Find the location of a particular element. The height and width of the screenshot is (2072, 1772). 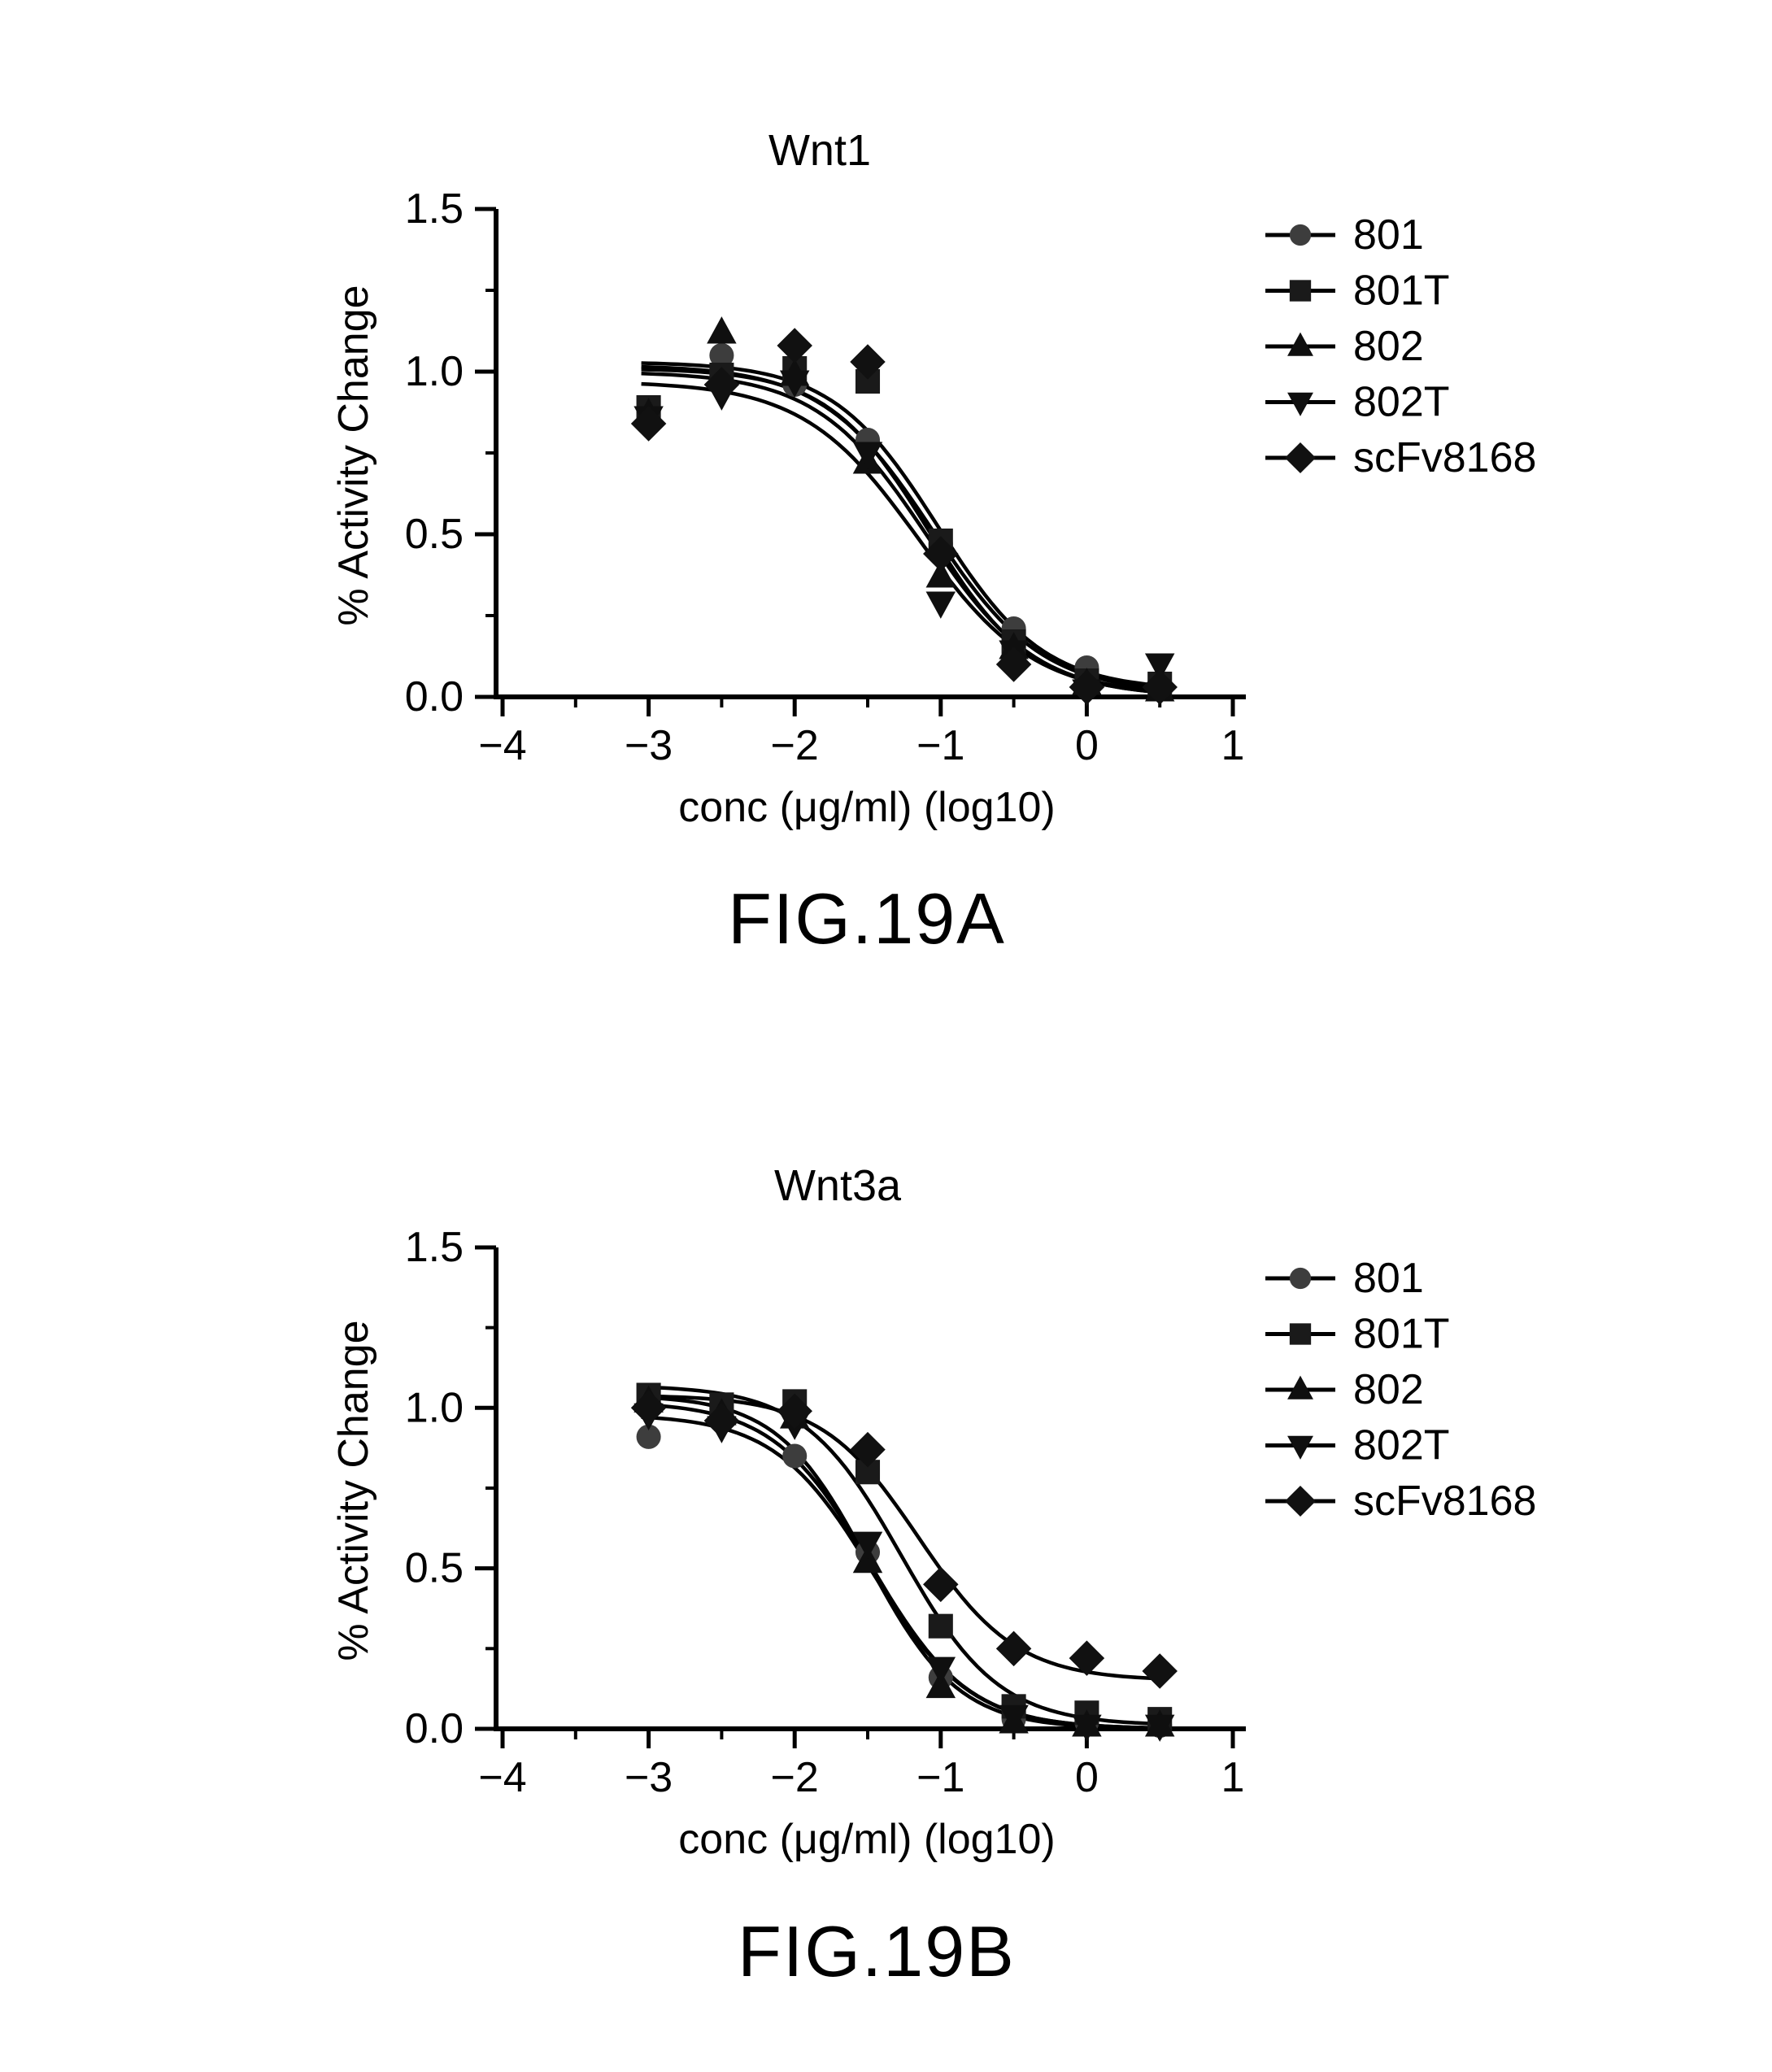

series-801T is located at coordinates (905, 526).